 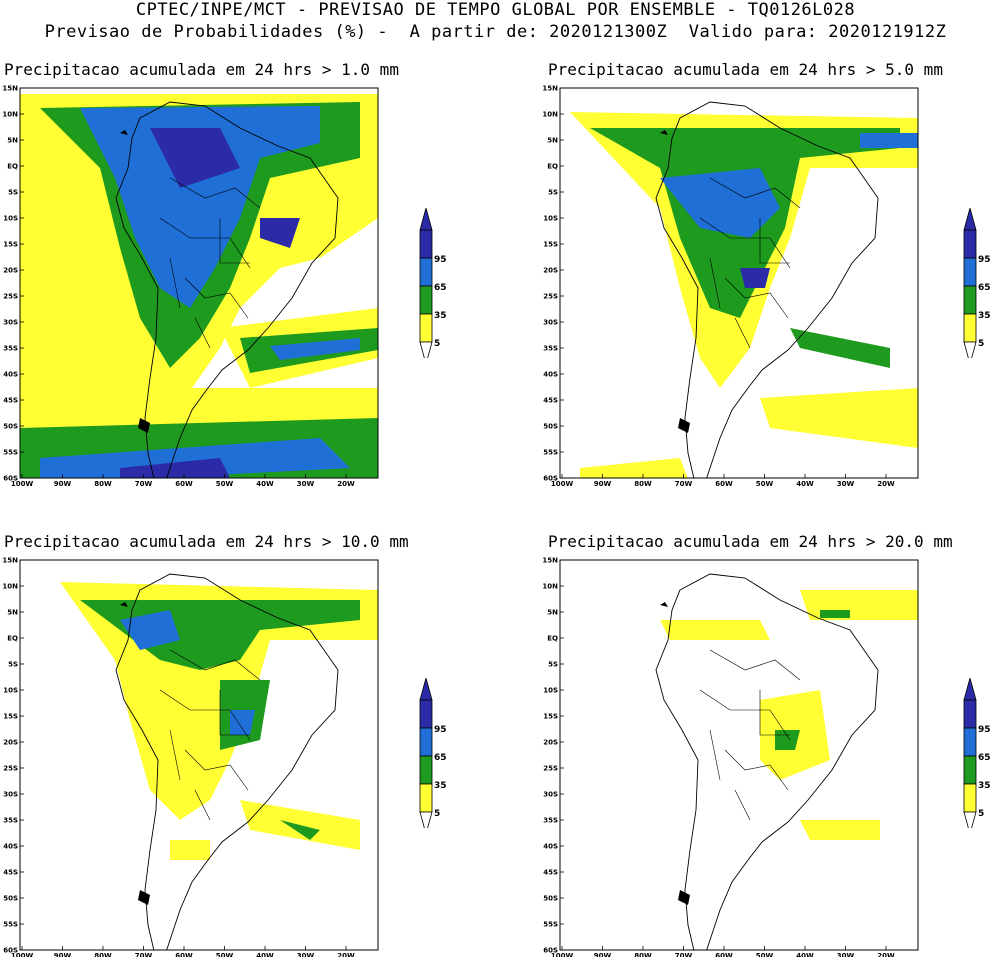 I want to click on colorbar-bottom-arrow, so click(x=970, y=819).